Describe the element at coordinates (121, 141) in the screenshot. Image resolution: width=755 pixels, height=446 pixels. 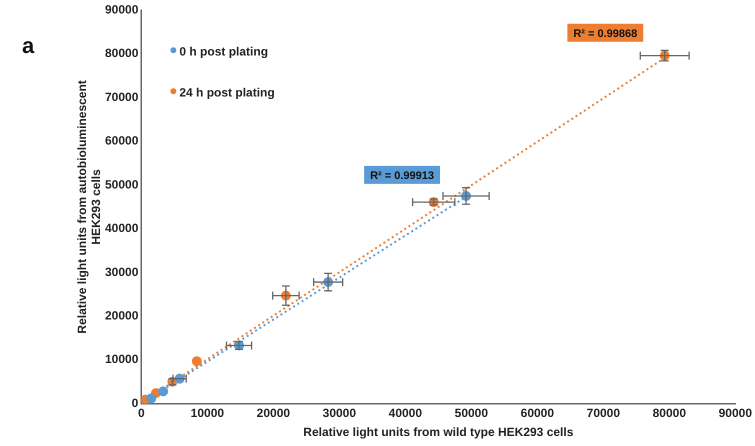
I see `y-tick-label: 60000` at that location.